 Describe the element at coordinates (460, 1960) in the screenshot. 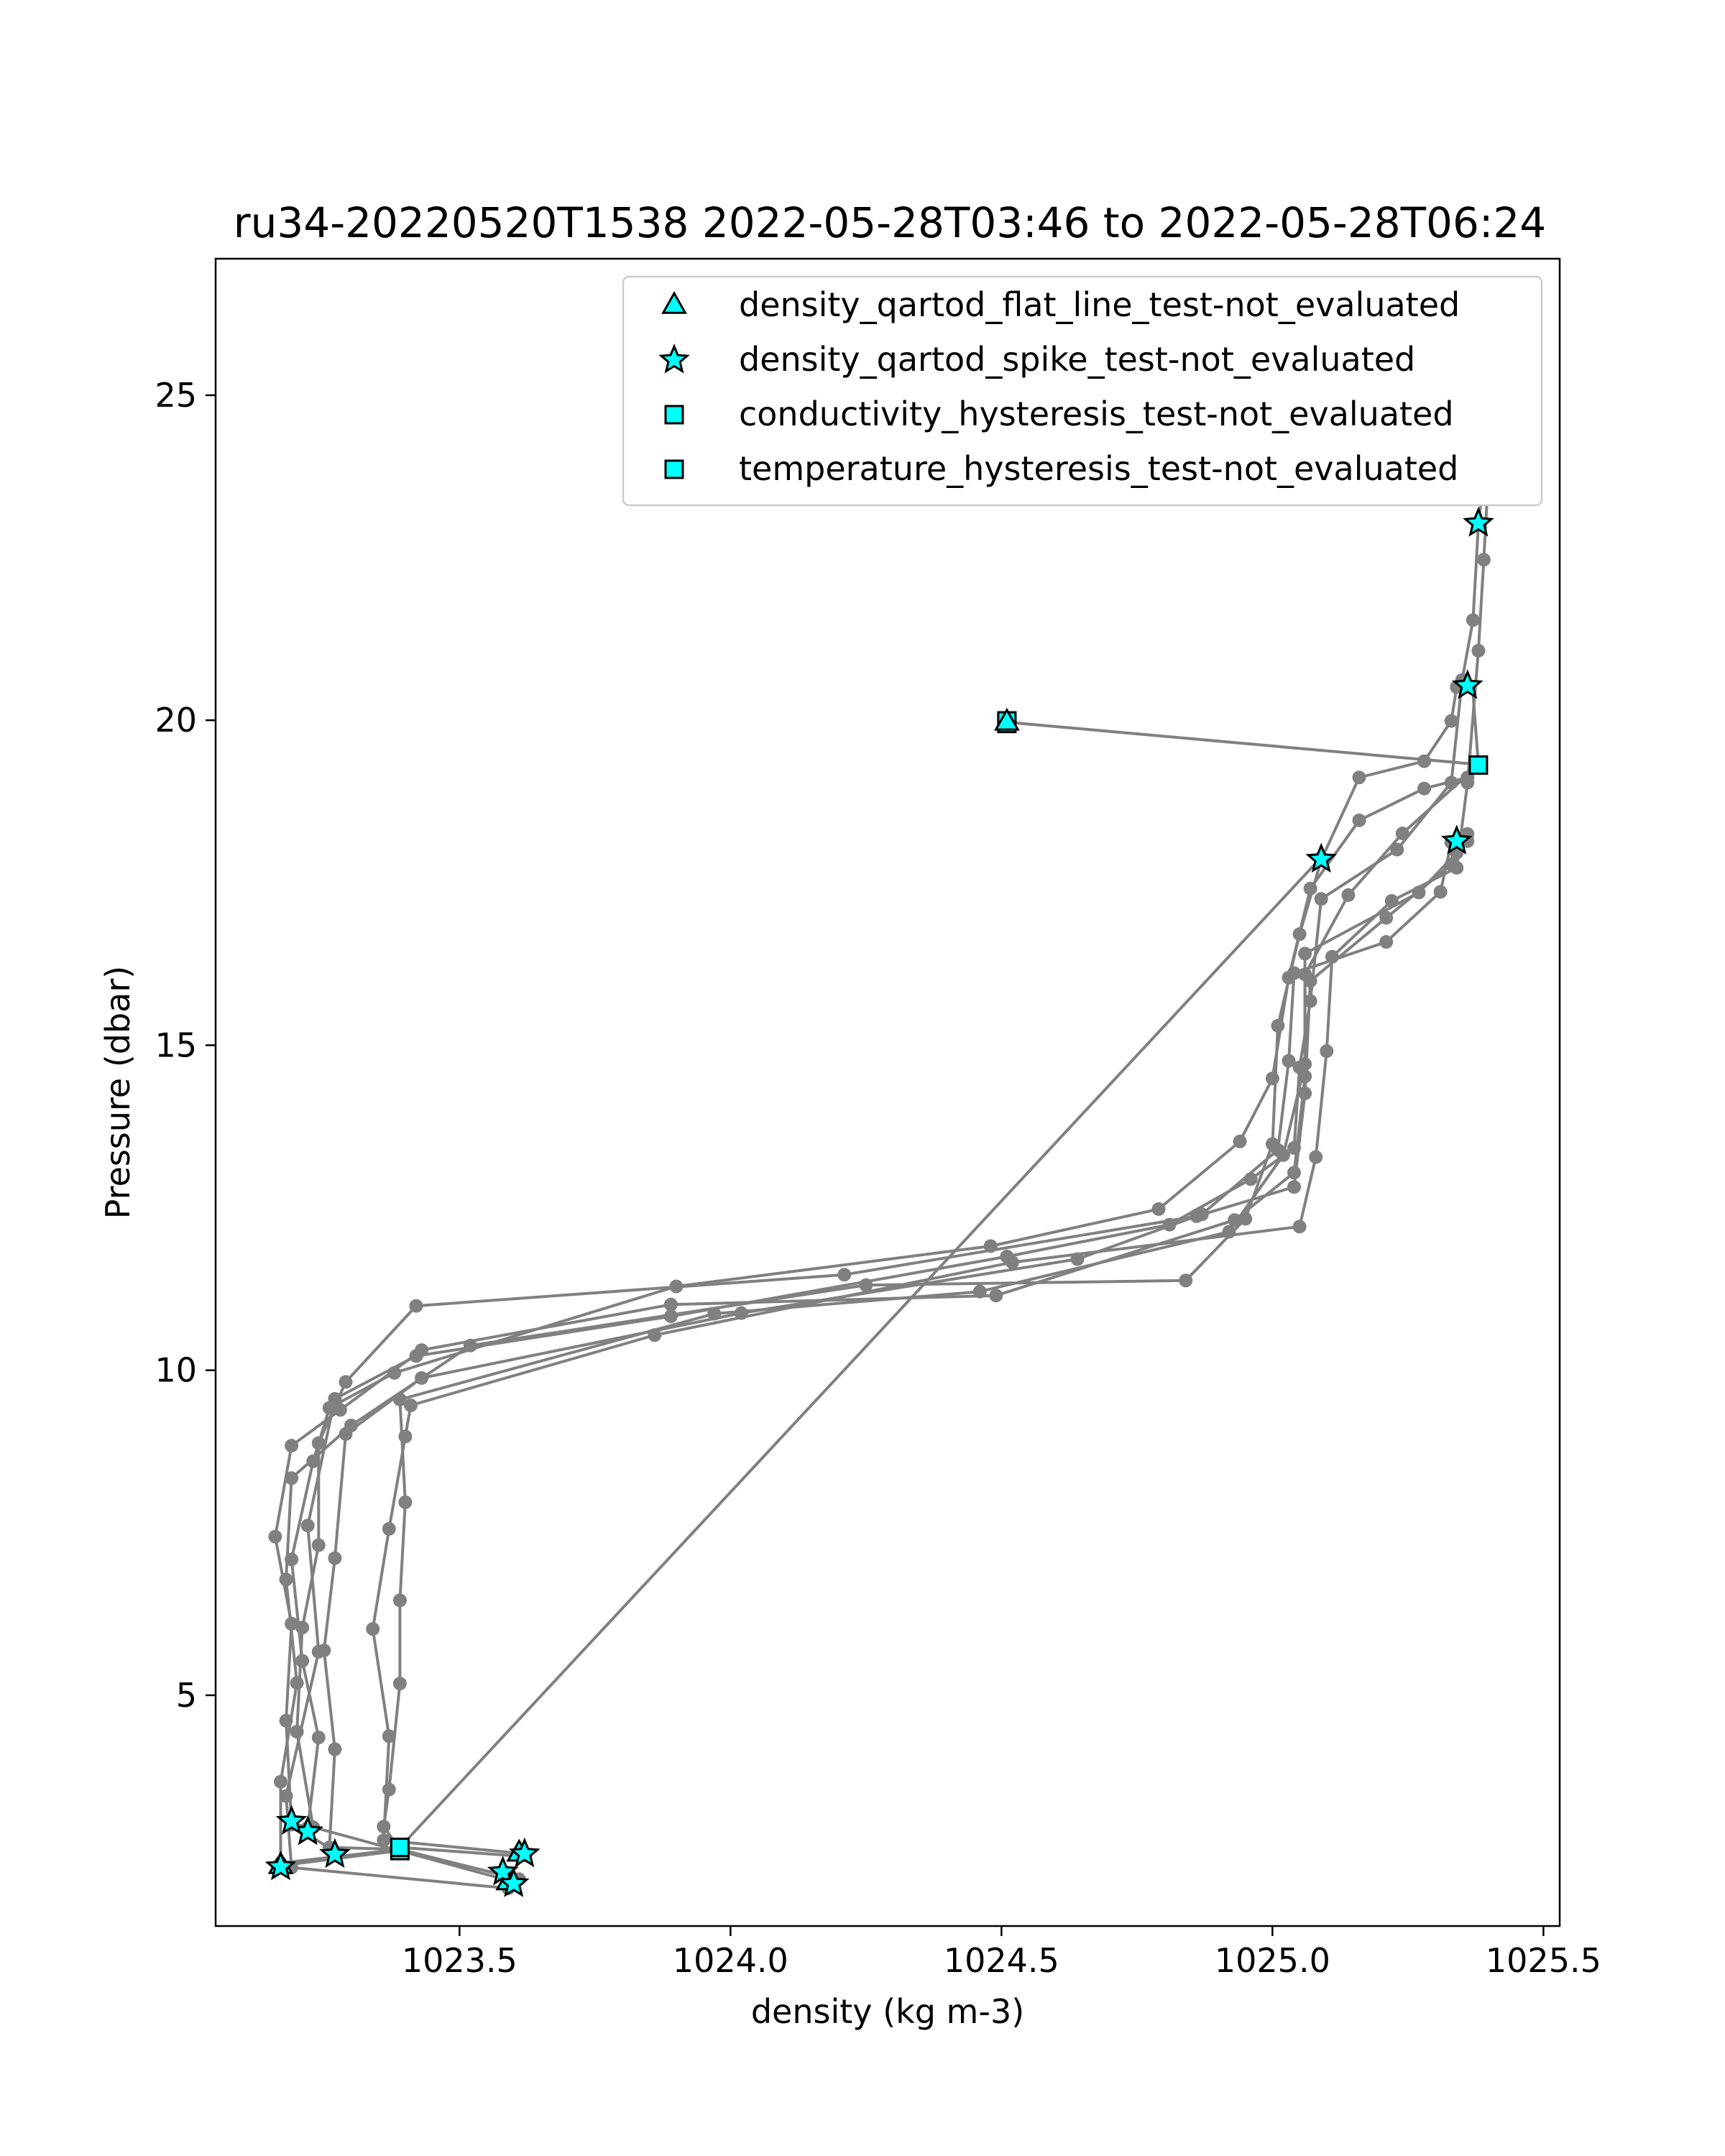

I see `x-tick-label-0: 1023.5` at that location.